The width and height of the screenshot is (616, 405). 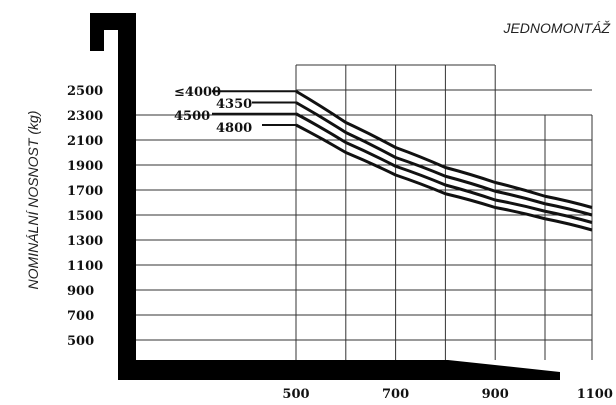 I want to click on series-label: 4500, so click(x=192, y=116).